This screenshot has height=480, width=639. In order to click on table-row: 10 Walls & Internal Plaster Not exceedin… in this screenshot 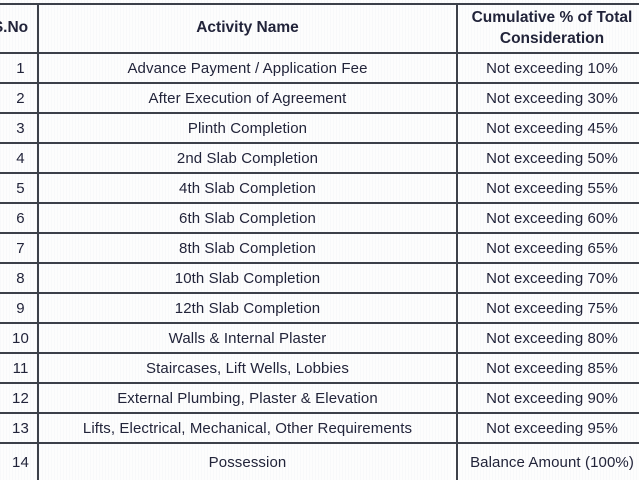, I will do `click(319, 338)`.